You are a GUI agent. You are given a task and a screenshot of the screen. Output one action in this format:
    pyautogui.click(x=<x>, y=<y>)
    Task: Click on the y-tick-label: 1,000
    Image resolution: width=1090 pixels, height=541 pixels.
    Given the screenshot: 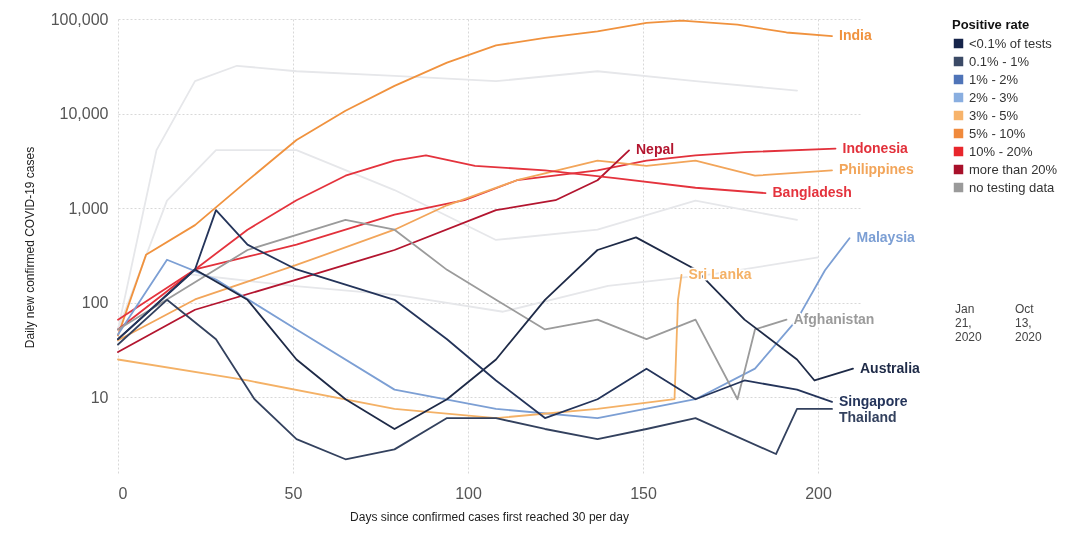 What is the action you would take?
    pyautogui.click(x=88, y=208)
    